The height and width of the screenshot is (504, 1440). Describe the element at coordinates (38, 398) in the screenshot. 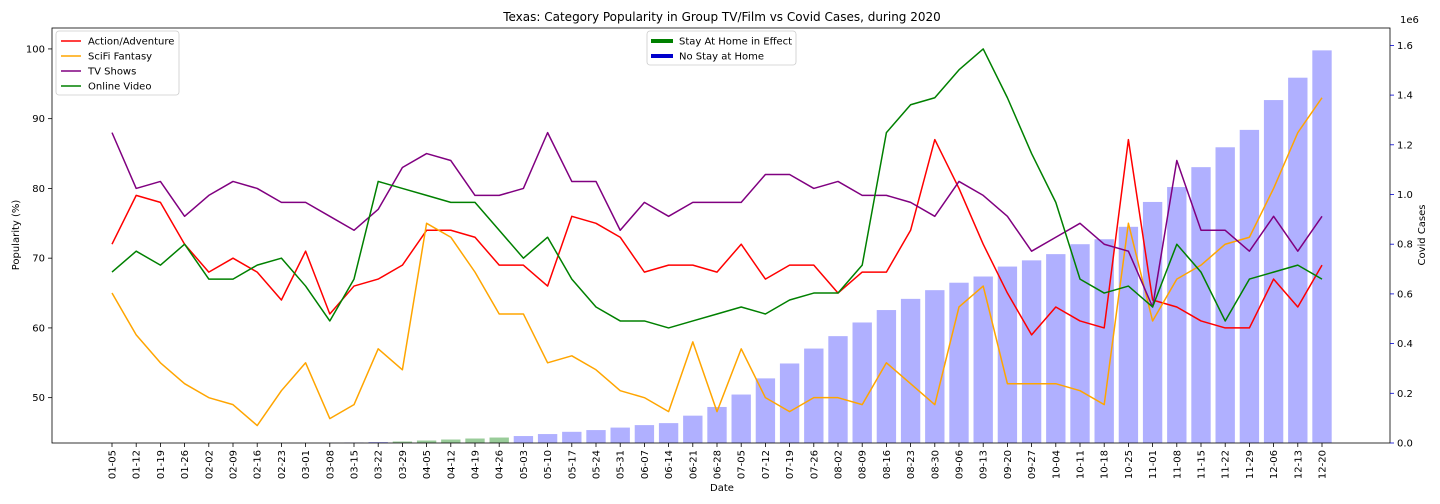

I see `y-tick-label: 50` at that location.